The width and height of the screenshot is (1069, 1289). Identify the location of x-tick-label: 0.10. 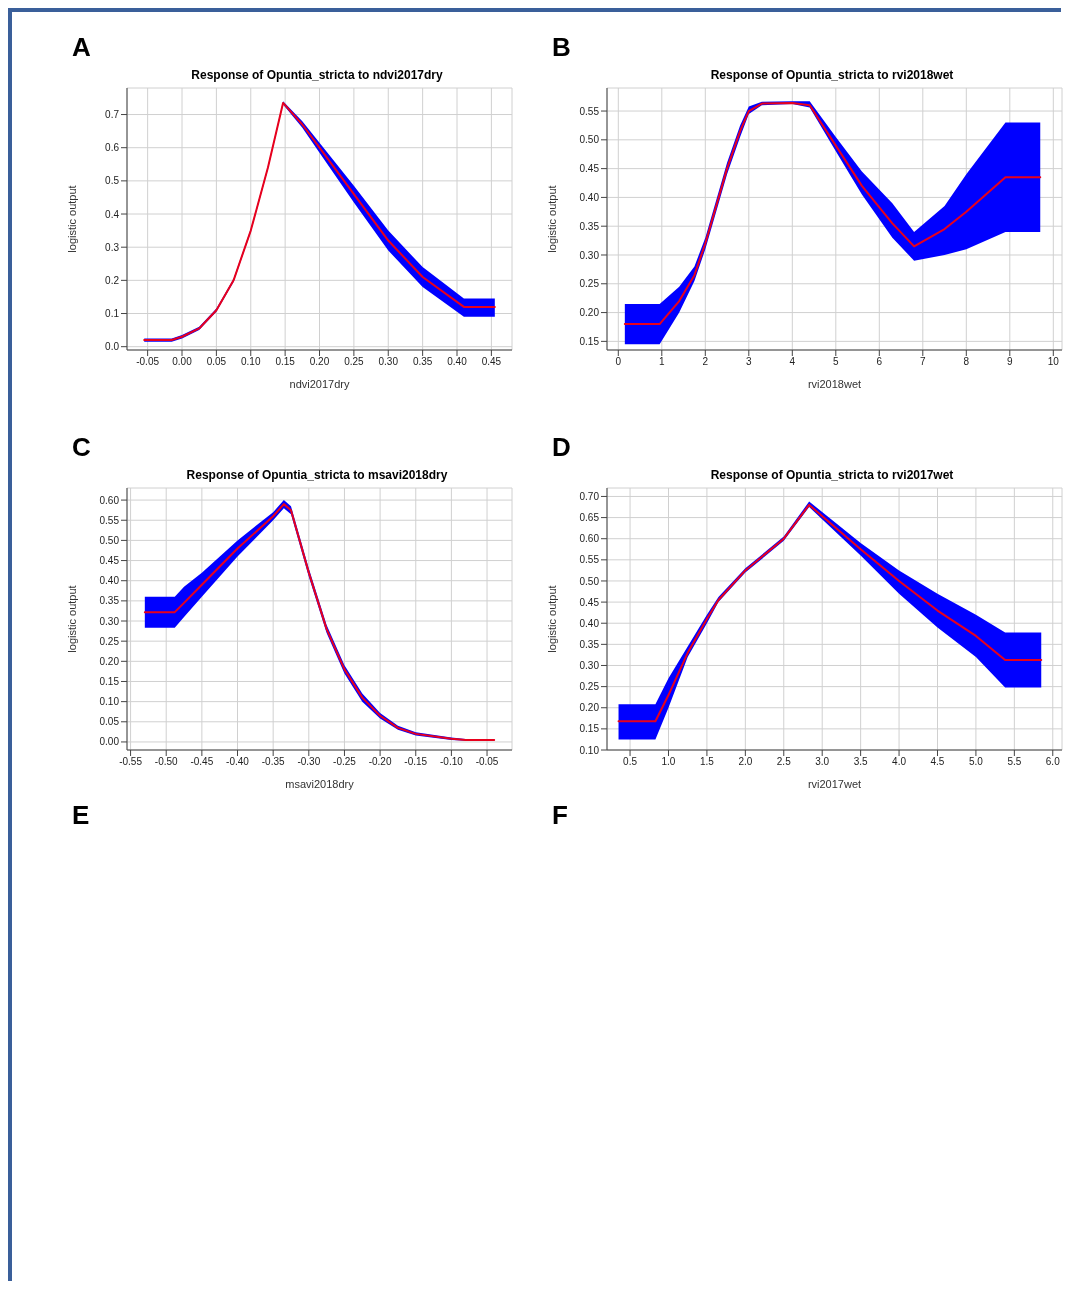
(251, 362).